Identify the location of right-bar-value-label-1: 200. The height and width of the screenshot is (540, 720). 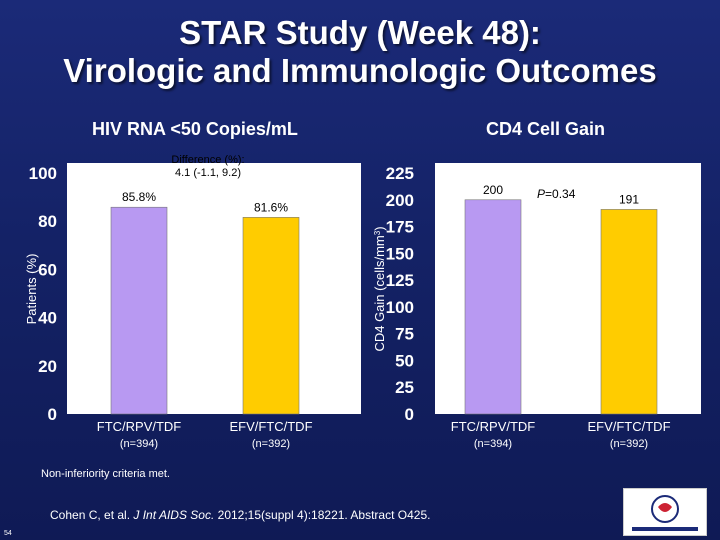
(493, 190).